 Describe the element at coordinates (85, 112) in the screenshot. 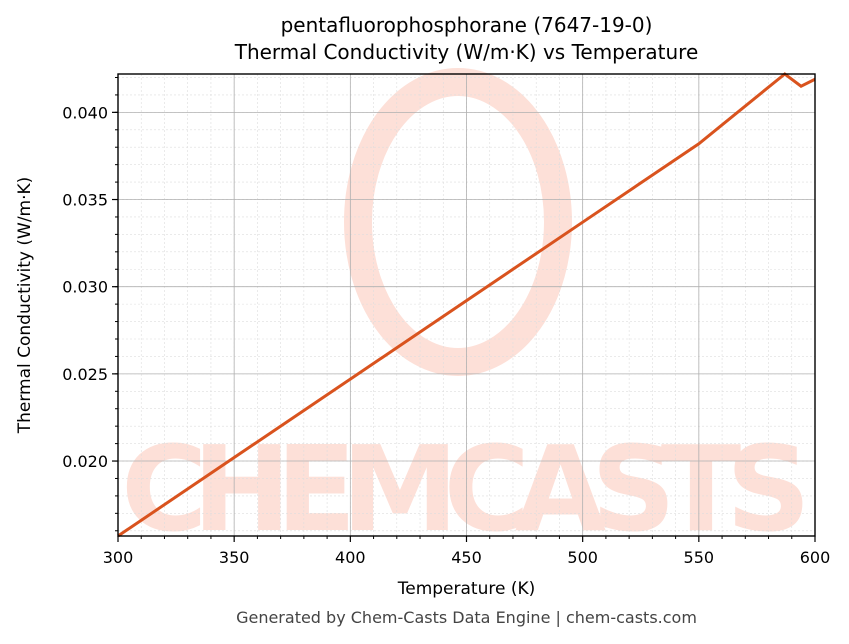

I see `y-tick-label: 0.040` at that location.